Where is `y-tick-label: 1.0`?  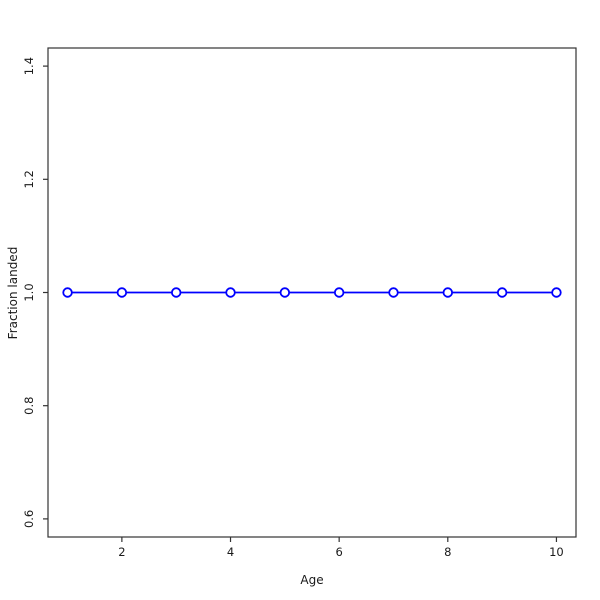 y-tick-label: 1.0 is located at coordinates (29, 292).